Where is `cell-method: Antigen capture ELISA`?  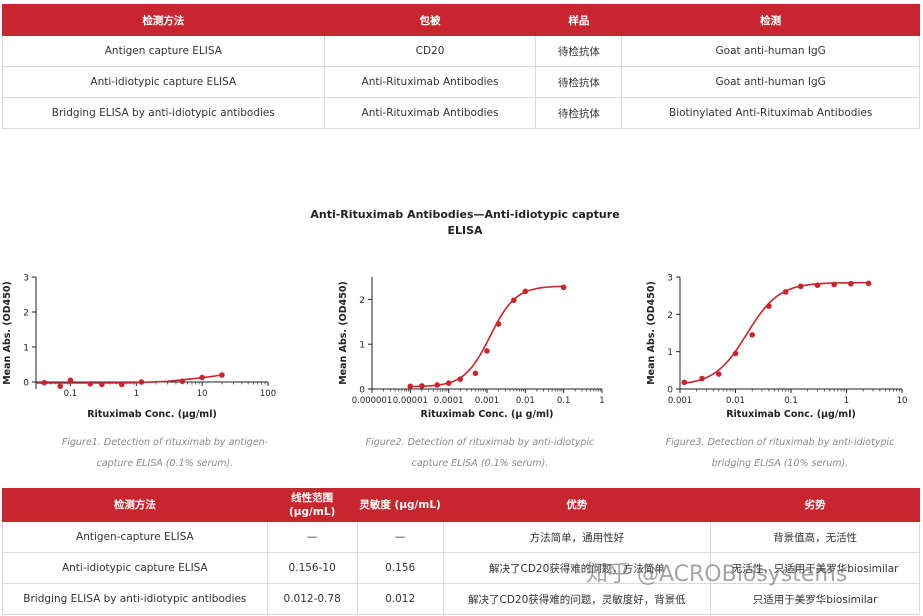 cell-method: Antigen capture ELISA is located at coordinates (163, 51).